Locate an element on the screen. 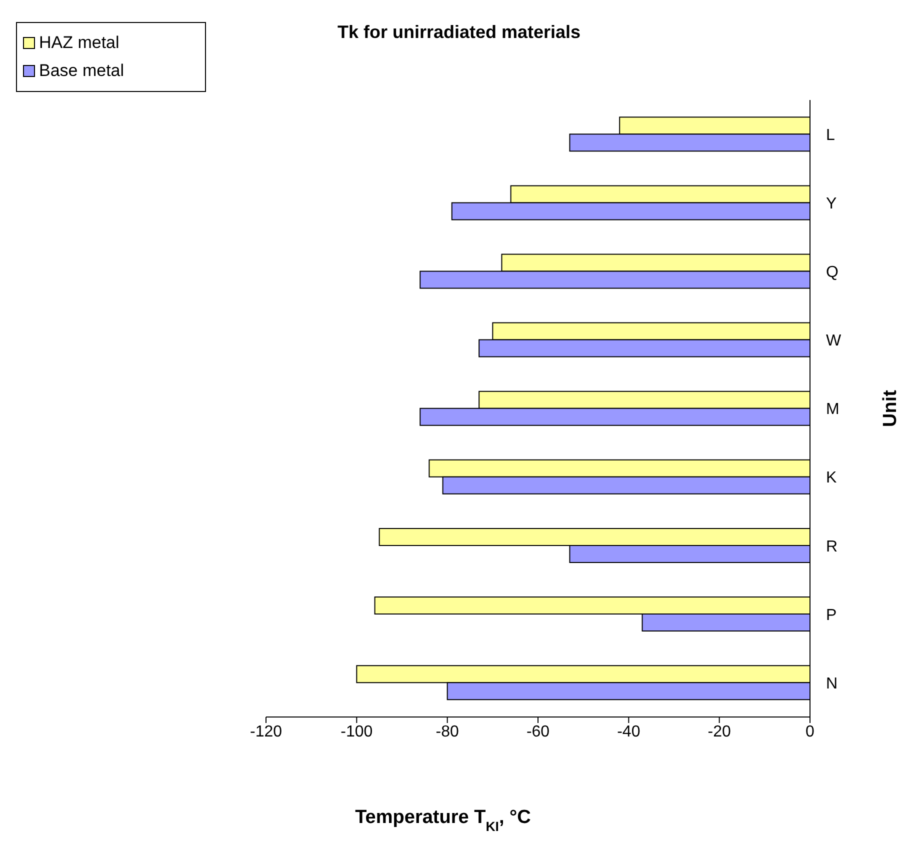  x-tick-label: -40 is located at coordinates (628, 731).